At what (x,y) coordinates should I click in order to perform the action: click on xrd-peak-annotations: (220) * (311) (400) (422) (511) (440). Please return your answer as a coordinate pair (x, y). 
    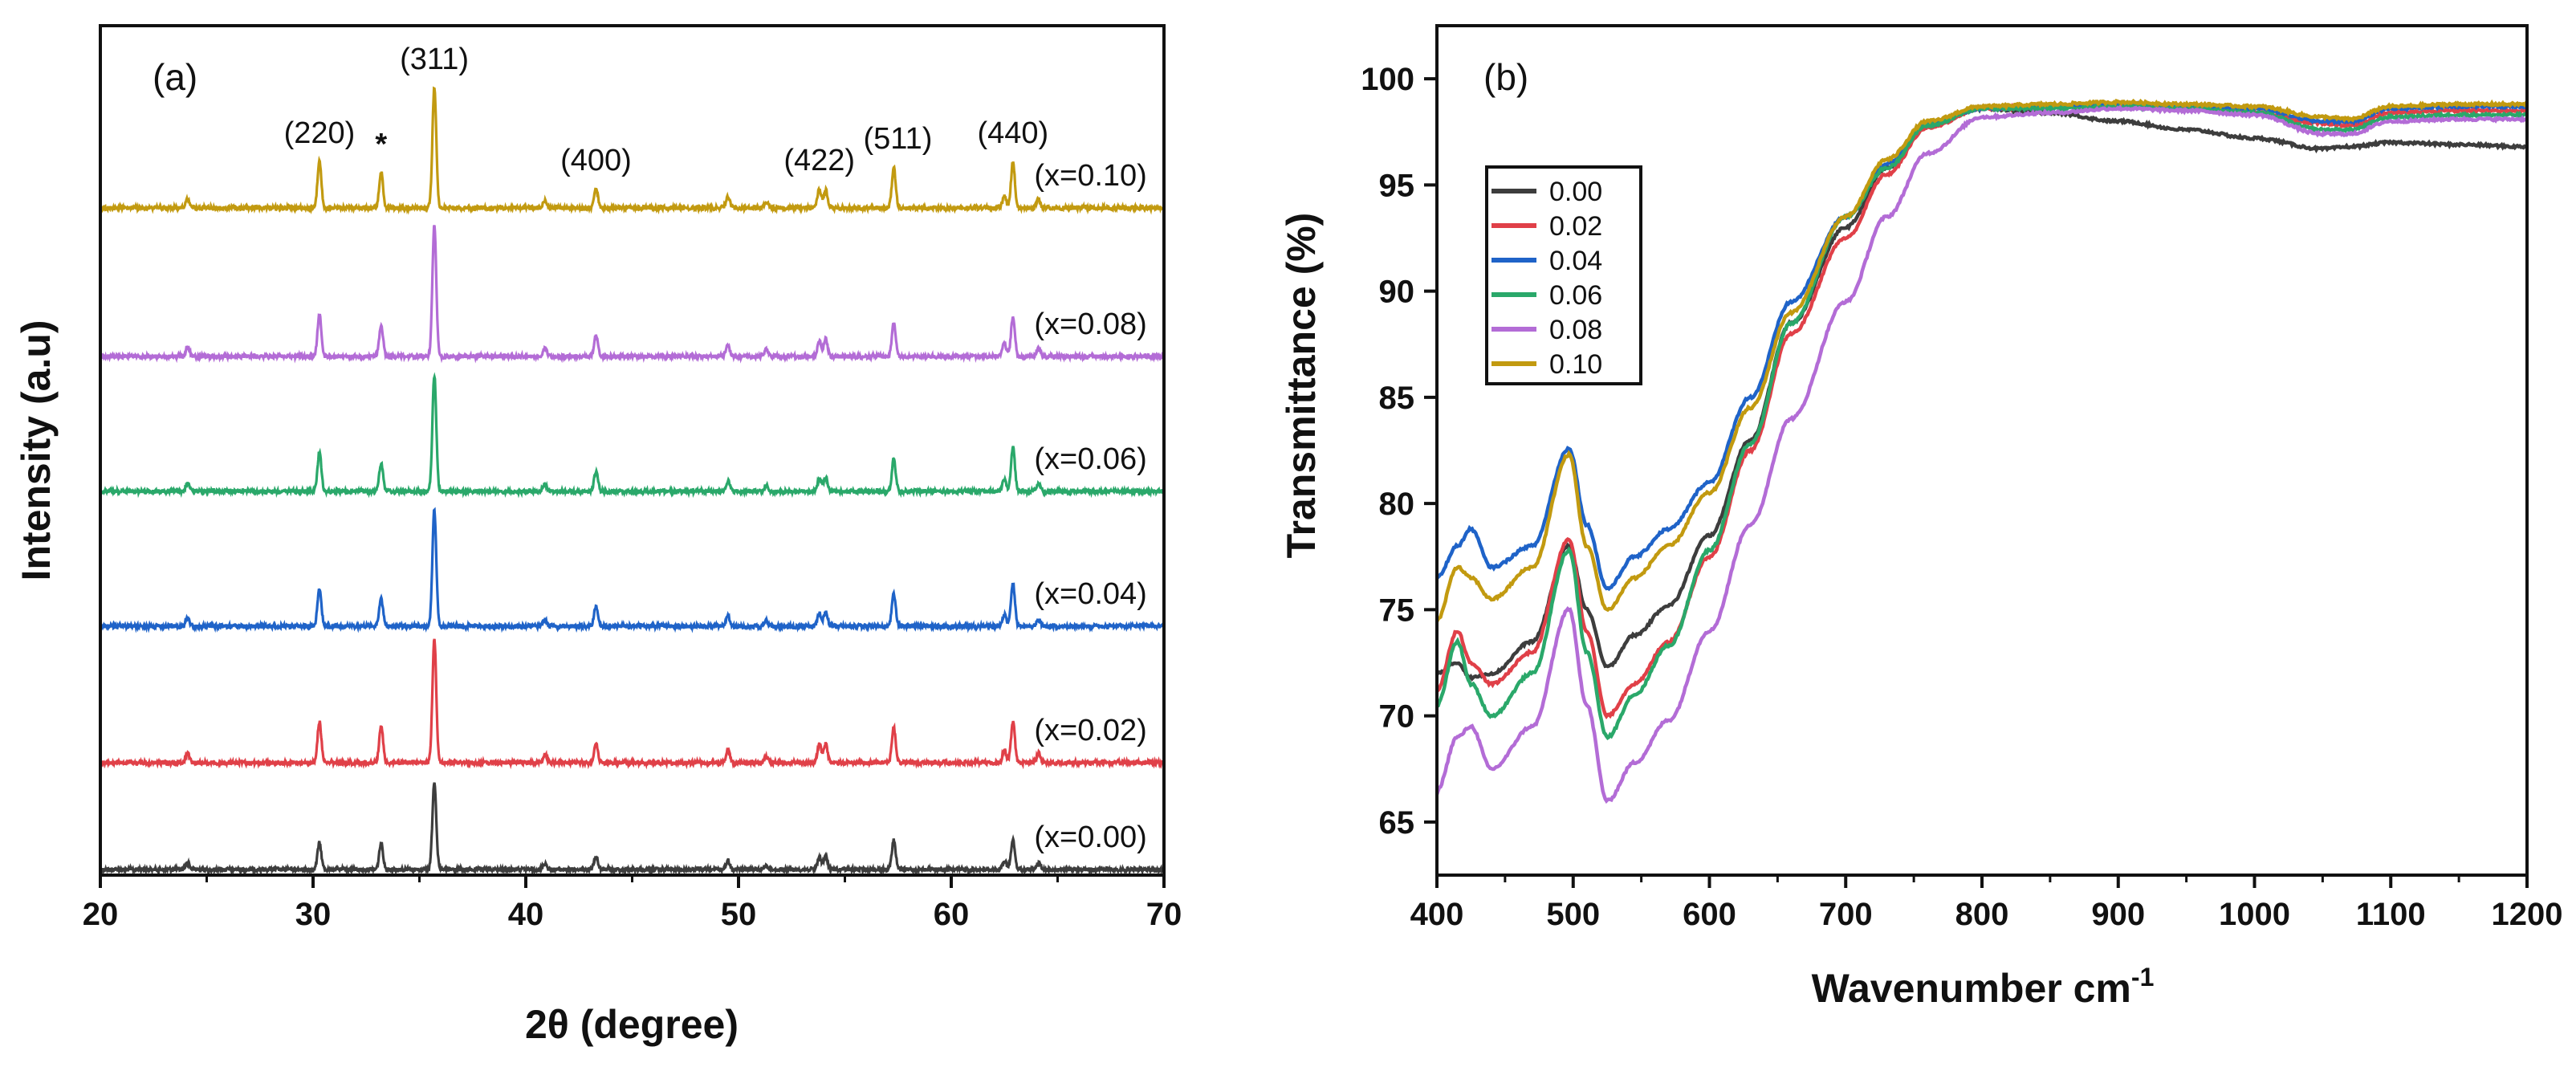
    Looking at the image, I should click on (666, 110).